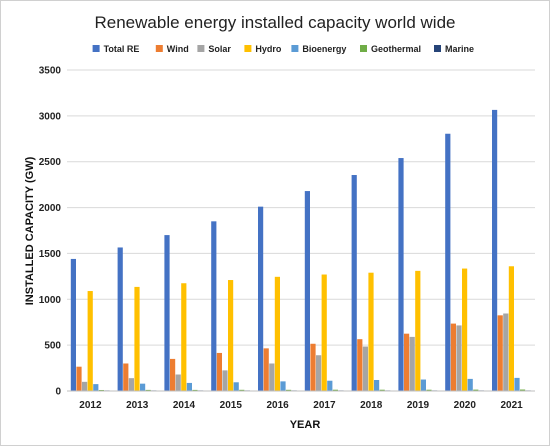 This screenshot has height=446, width=550. Describe the element at coordinates (459, 49) in the screenshot. I see `legend-label-marine: Marine` at that location.